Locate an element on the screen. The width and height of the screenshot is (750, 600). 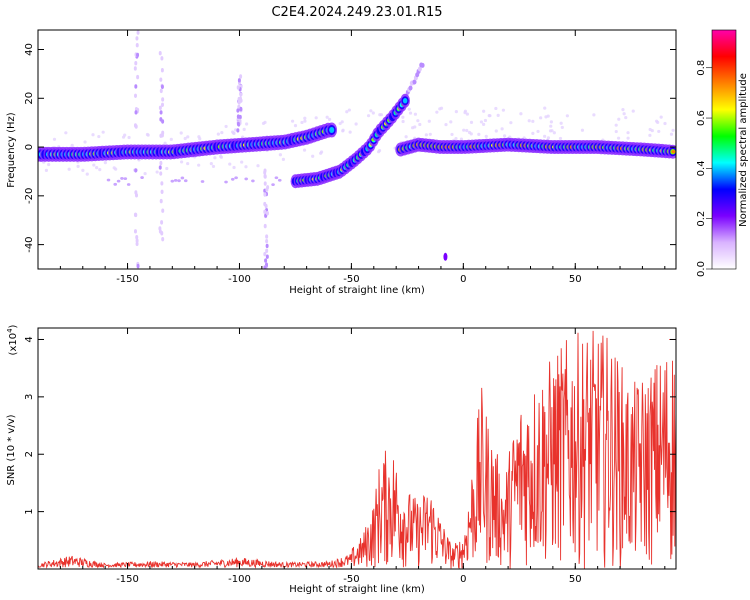
colorbar-gradient is located at coordinates (724, 149).